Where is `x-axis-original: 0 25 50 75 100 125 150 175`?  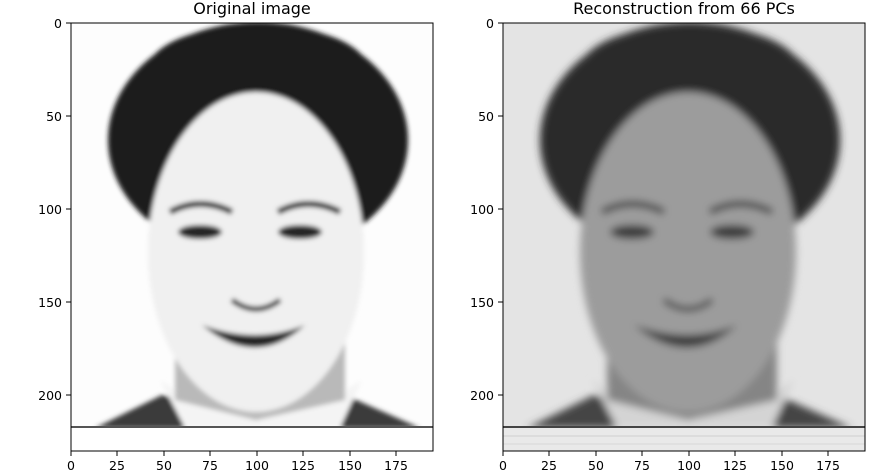 x-axis-original: 0 25 50 75 100 125 150 175 is located at coordinates (237, 462).